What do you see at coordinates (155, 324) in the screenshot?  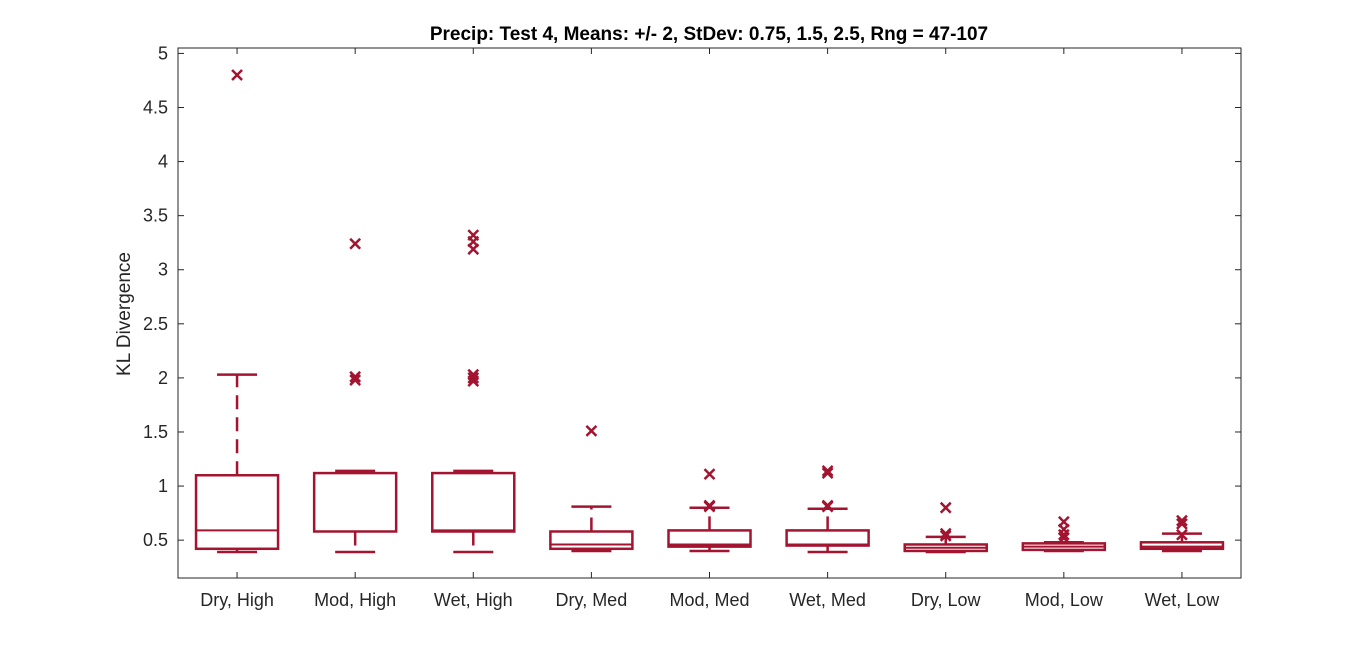 I see `y-tick-label: 2.5` at bounding box center [155, 324].